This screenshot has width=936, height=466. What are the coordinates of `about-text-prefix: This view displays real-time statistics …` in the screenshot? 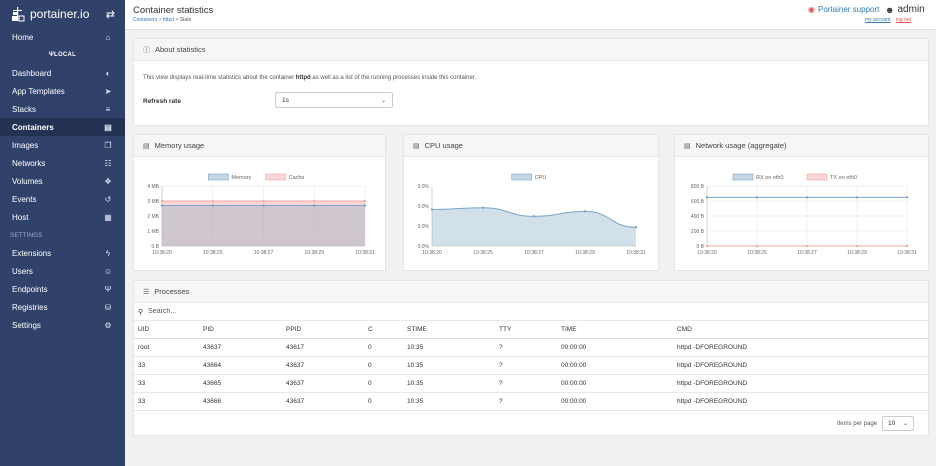 It's located at (219, 78).